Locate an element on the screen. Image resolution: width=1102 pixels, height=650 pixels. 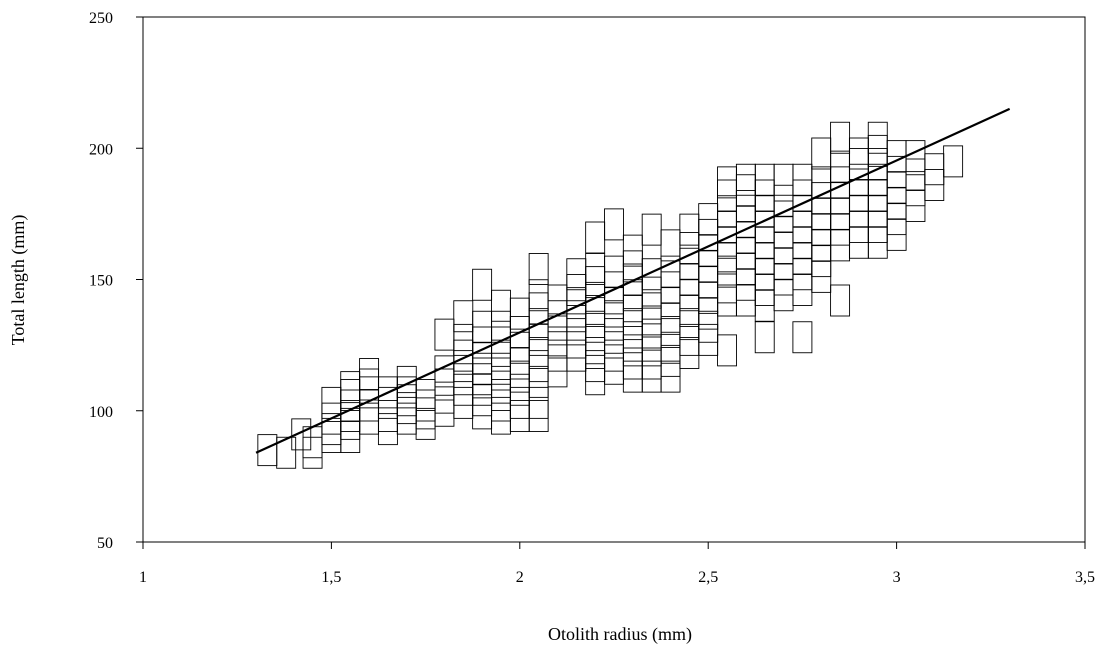
y-axis-title: Total length (mm) is located at coordinates (18, 280).